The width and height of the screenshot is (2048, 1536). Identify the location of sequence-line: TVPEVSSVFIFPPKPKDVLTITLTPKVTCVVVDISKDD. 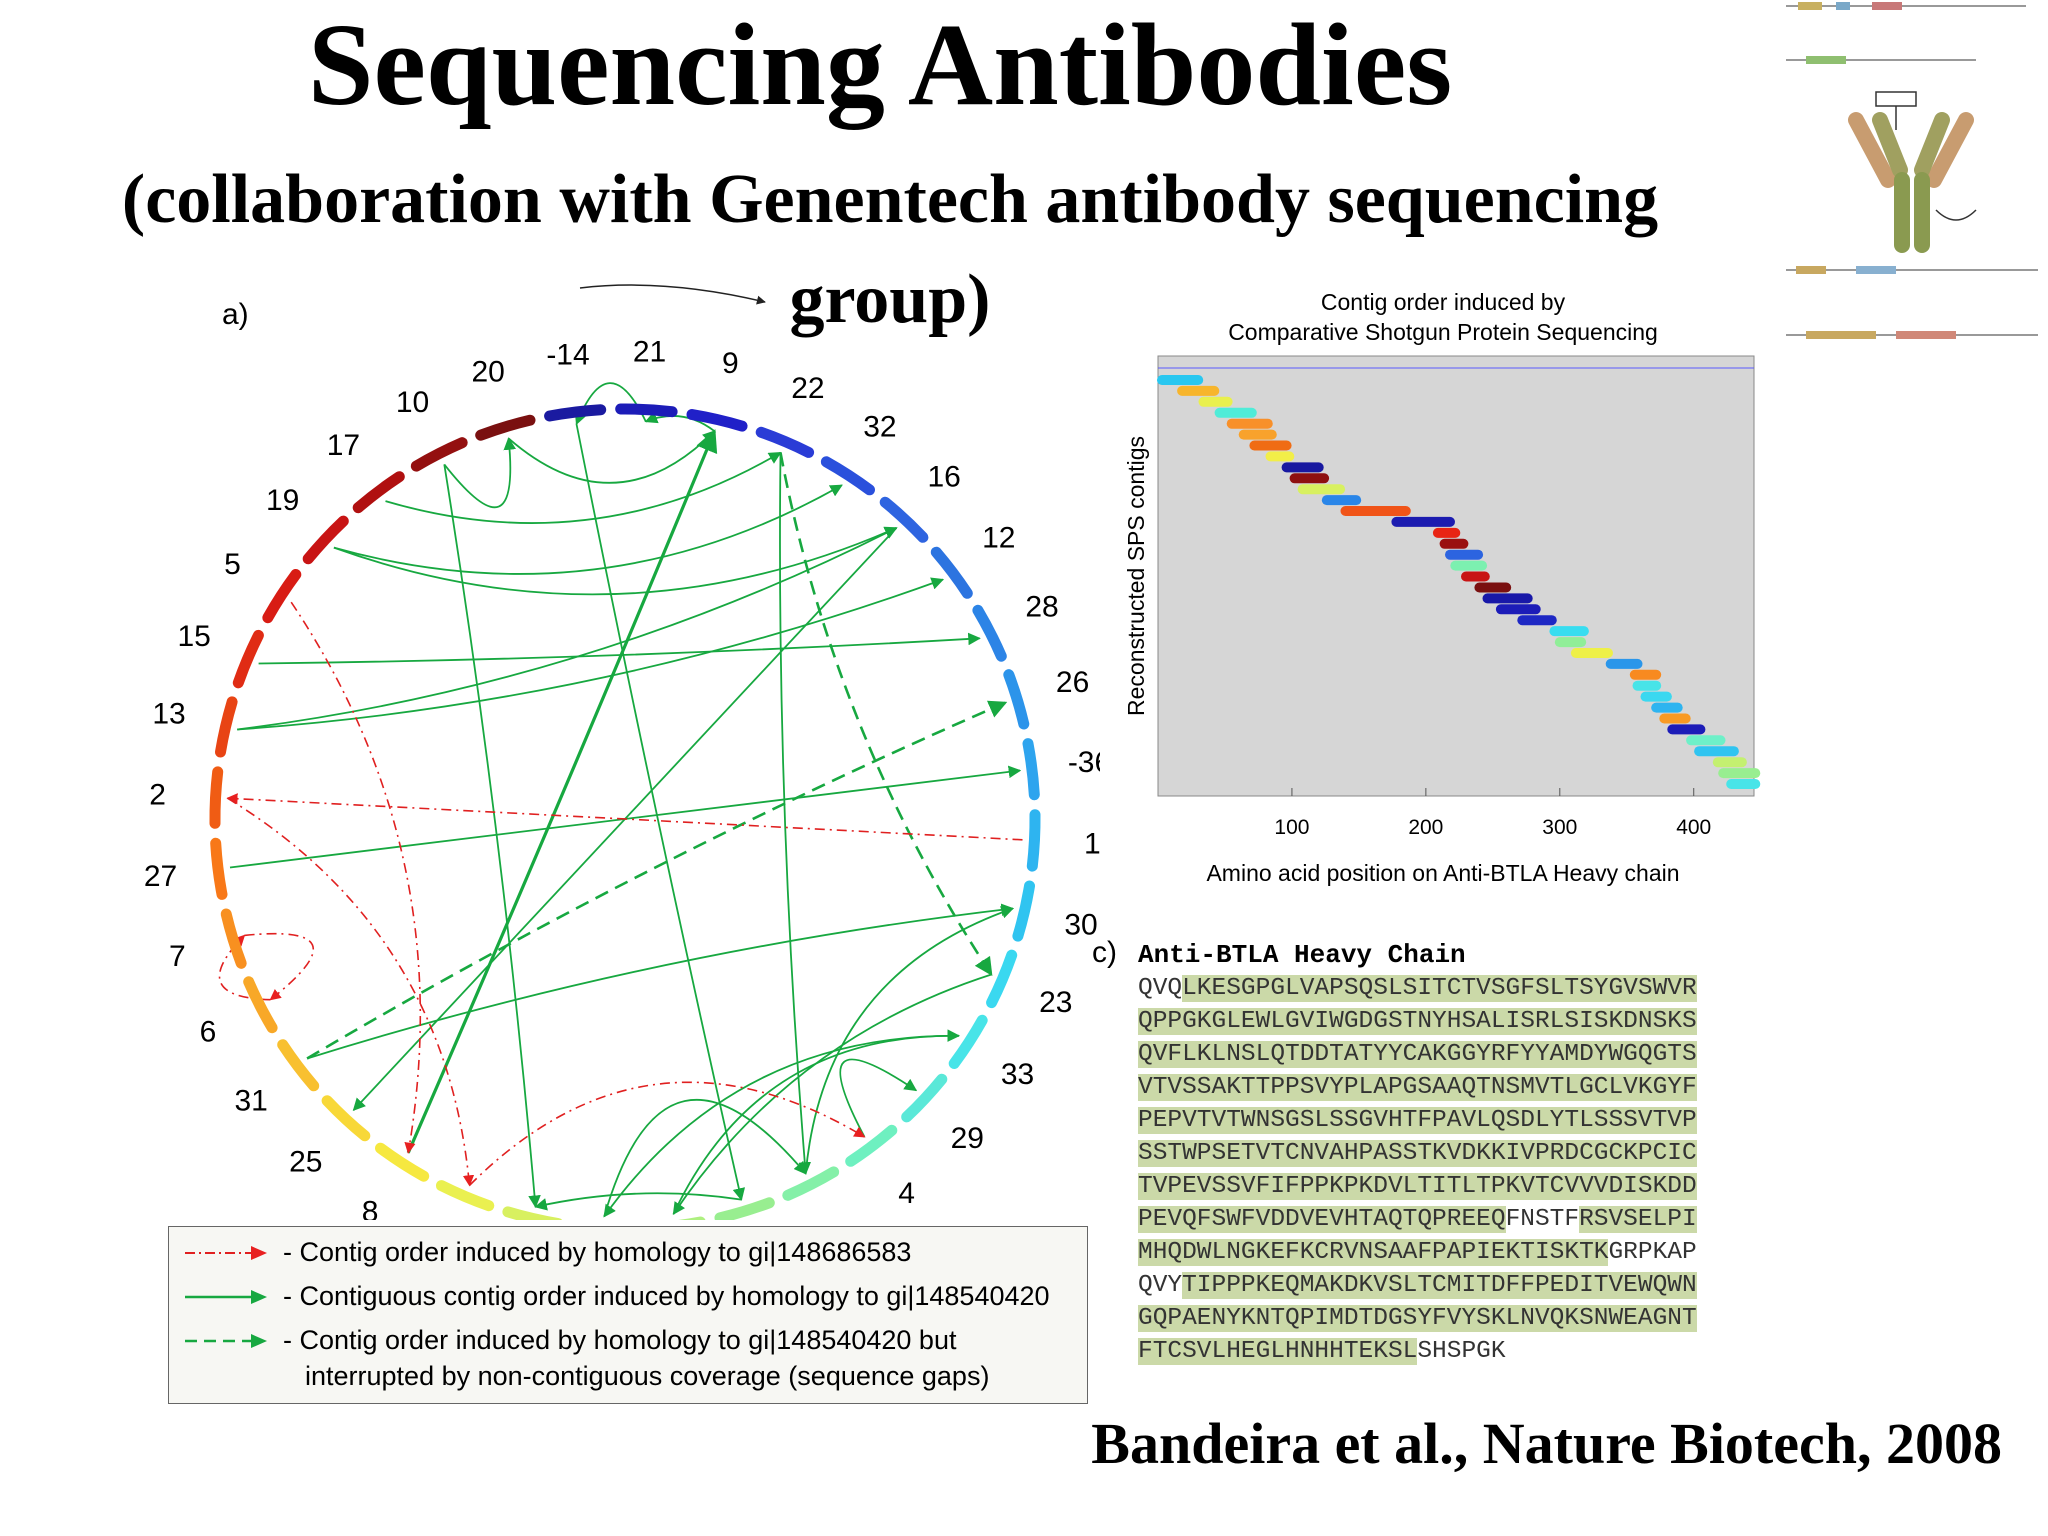
(1417, 1186).